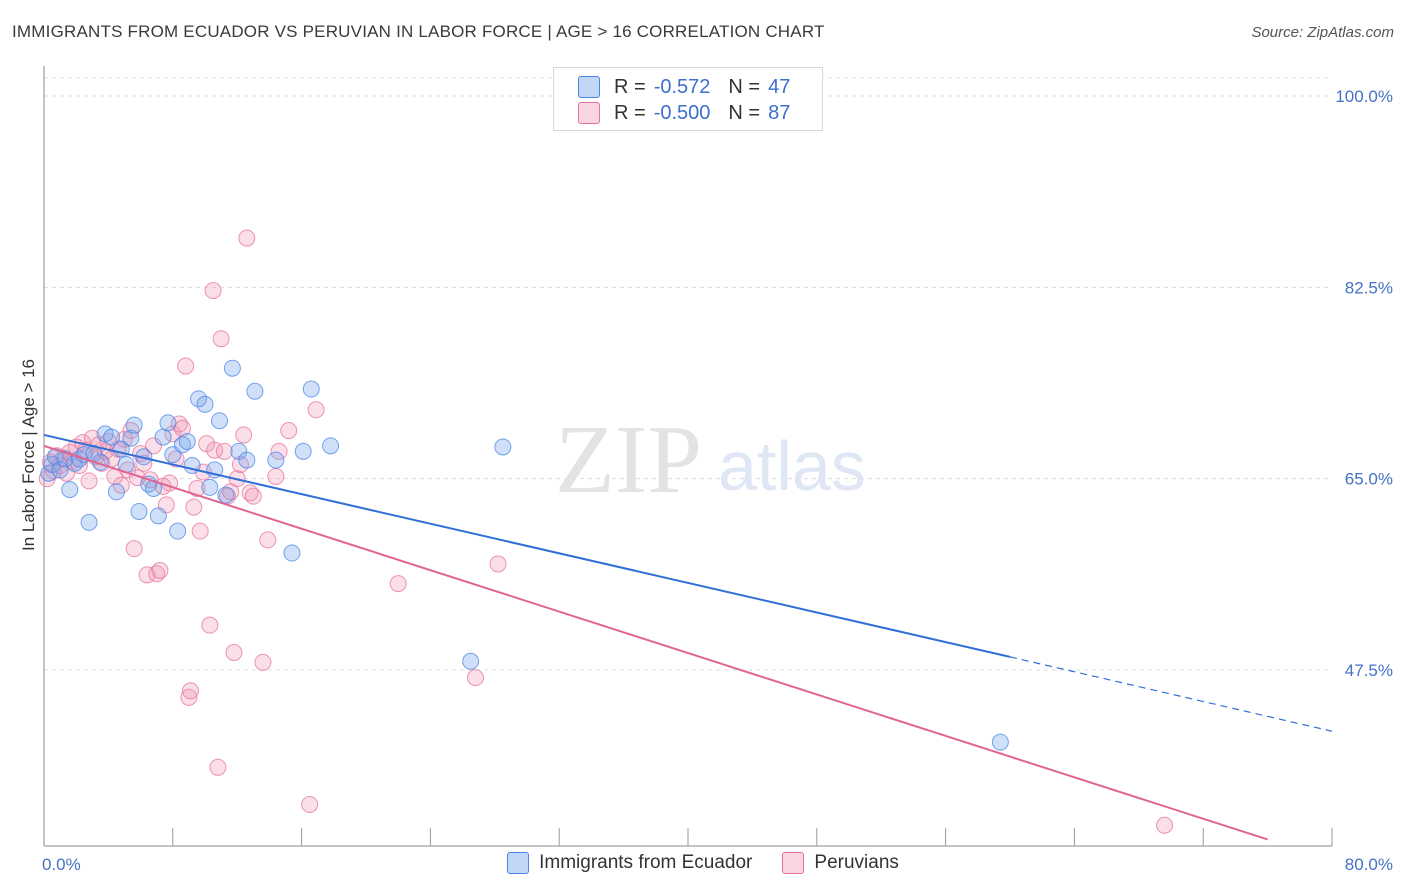  Describe the element at coordinates (628, 460) in the screenshot. I see `watermark-zip: ZIP` at that location.